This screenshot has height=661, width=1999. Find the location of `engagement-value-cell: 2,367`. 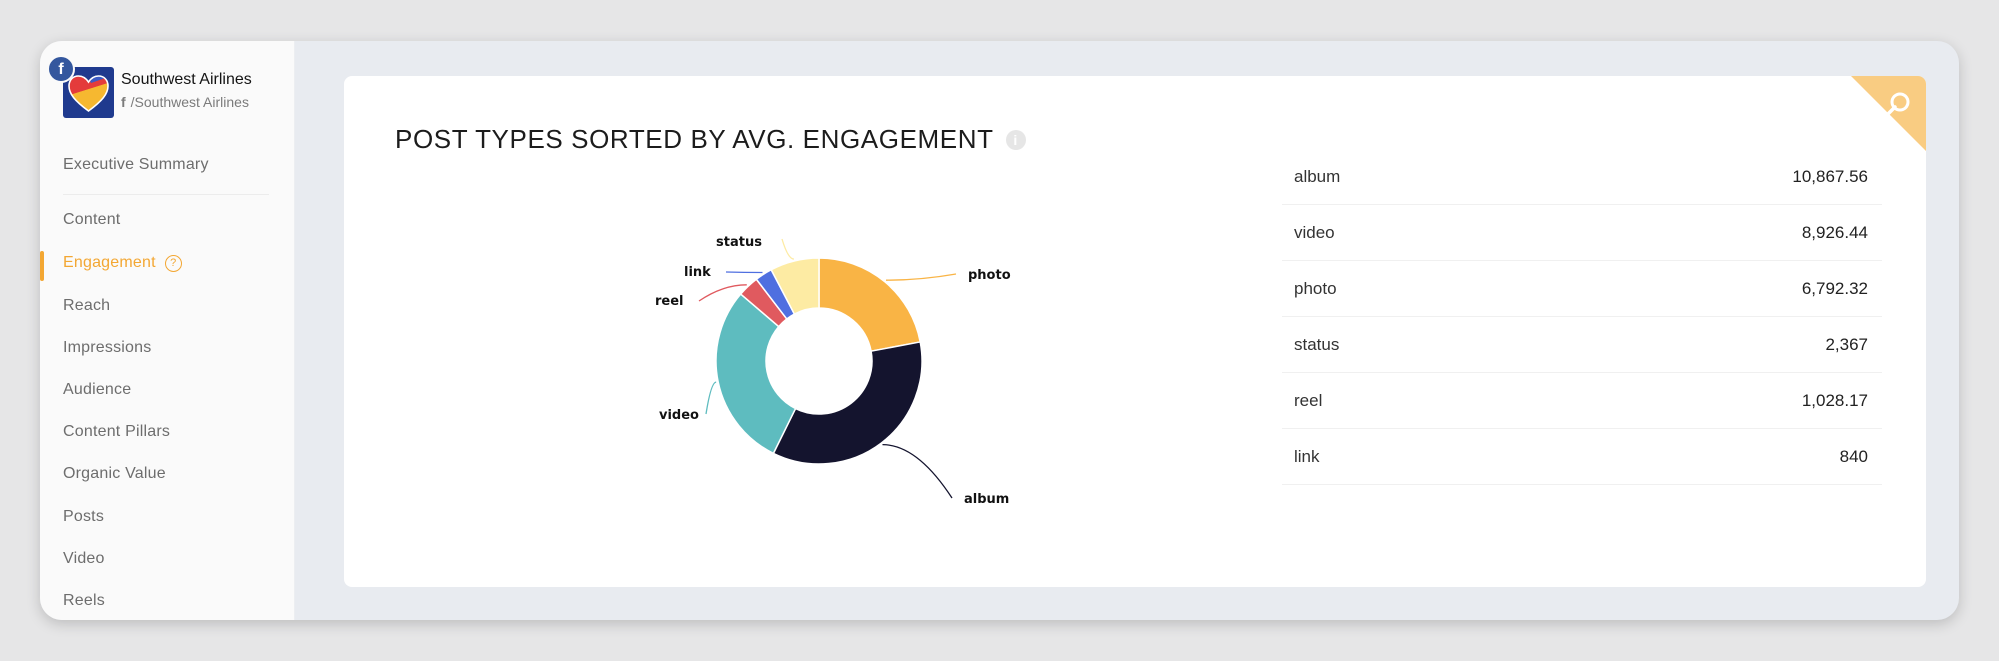

engagement-value-cell: 2,367 is located at coordinates (1846, 344).